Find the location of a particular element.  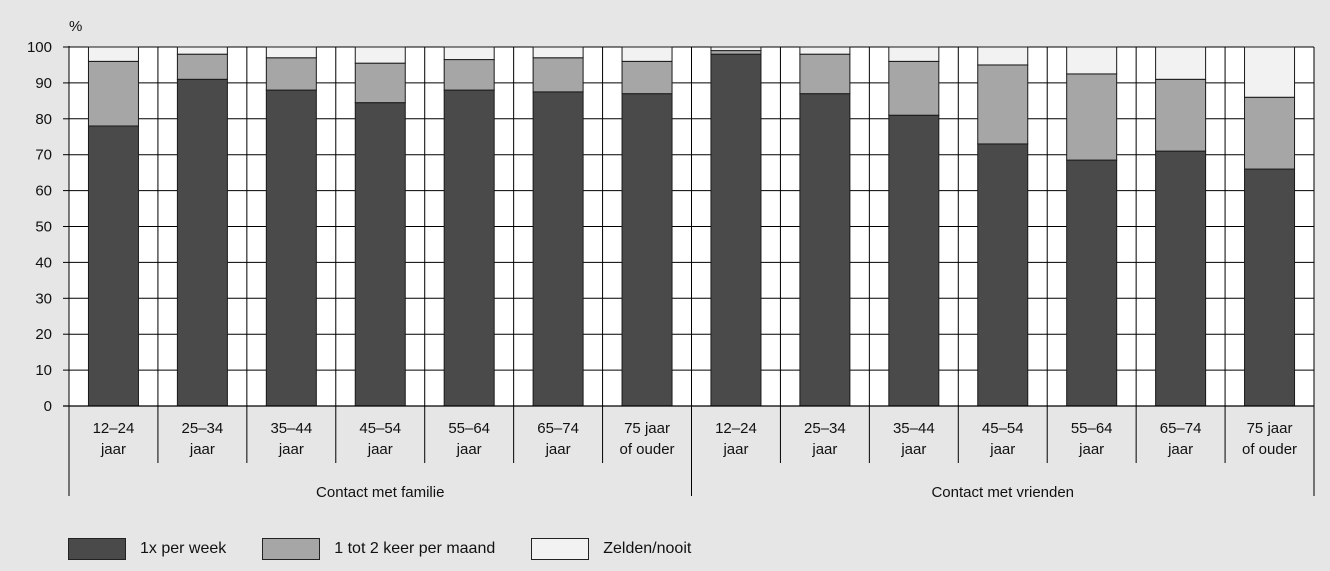

y-tick-label: 60 is located at coordinates (43, 191).